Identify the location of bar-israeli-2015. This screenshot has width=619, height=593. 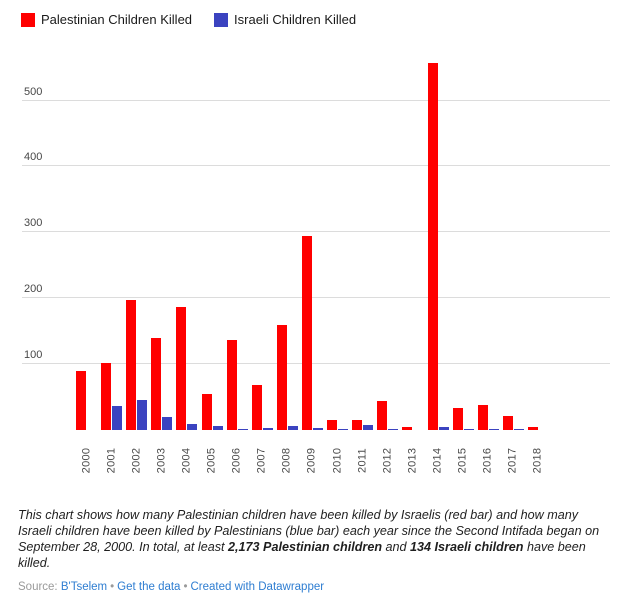
(468, 429).